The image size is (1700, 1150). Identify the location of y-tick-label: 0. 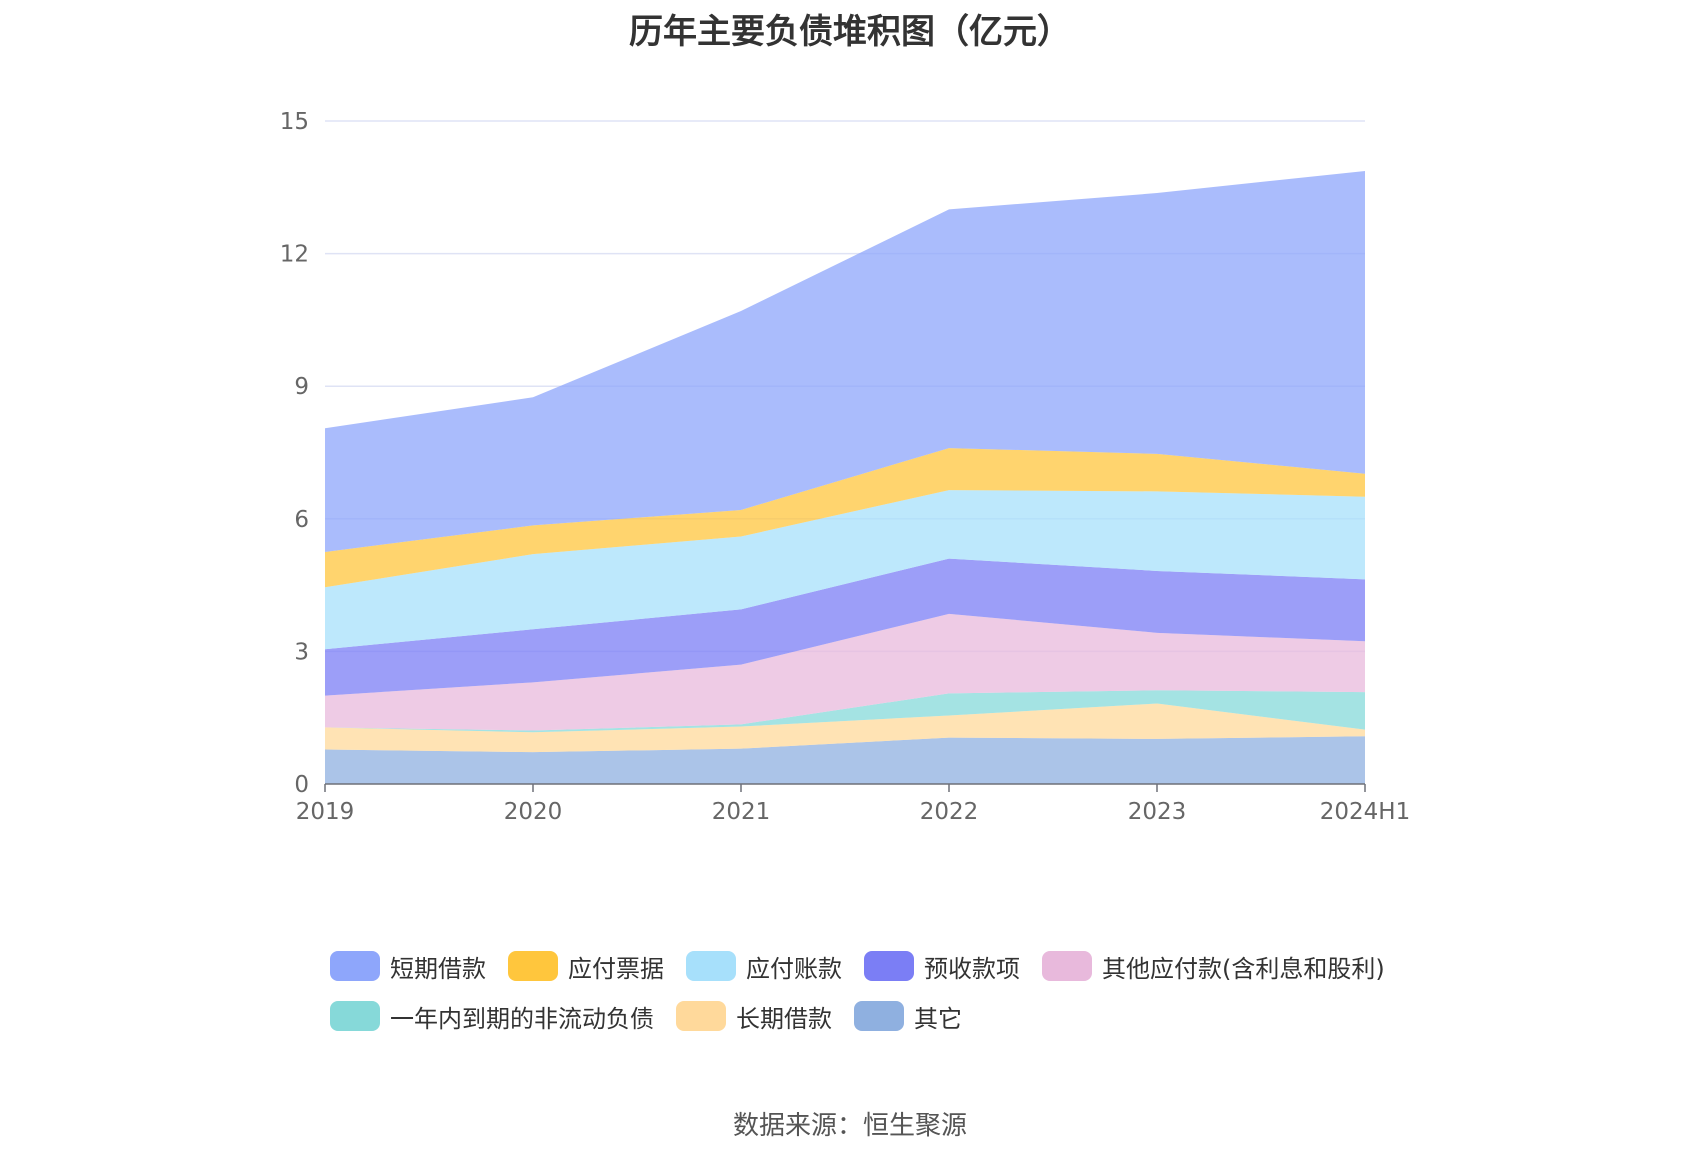
(301, 785).